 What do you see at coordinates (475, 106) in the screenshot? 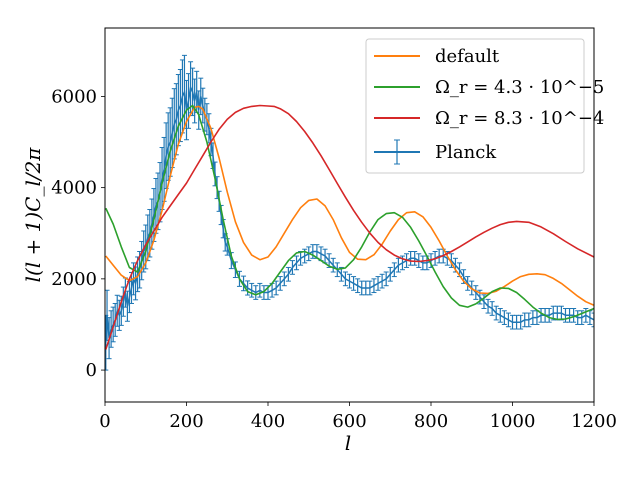
I see `legend-box` at bounding box center [475, 106].